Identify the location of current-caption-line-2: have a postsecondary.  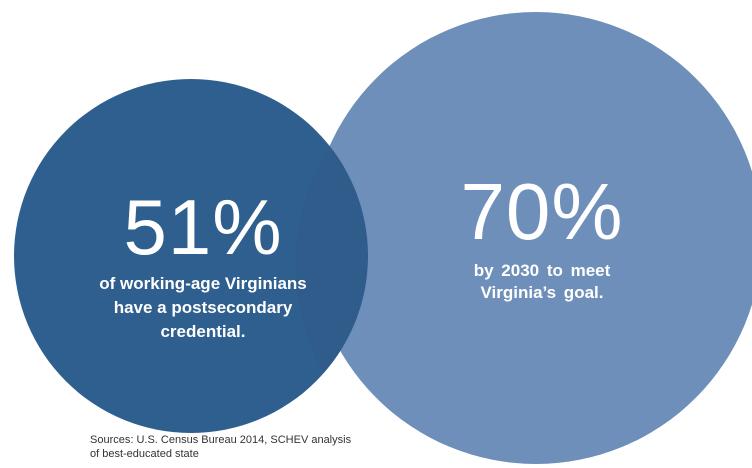
(203, 307).